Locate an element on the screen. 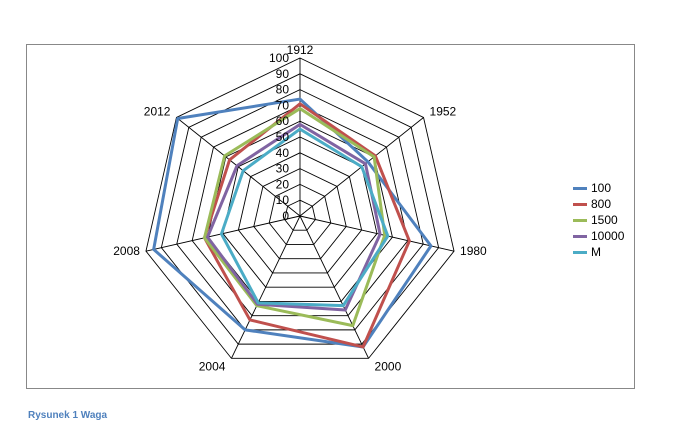  legend: 100 800 1500 10000 M is located at coordinates (598, 220).